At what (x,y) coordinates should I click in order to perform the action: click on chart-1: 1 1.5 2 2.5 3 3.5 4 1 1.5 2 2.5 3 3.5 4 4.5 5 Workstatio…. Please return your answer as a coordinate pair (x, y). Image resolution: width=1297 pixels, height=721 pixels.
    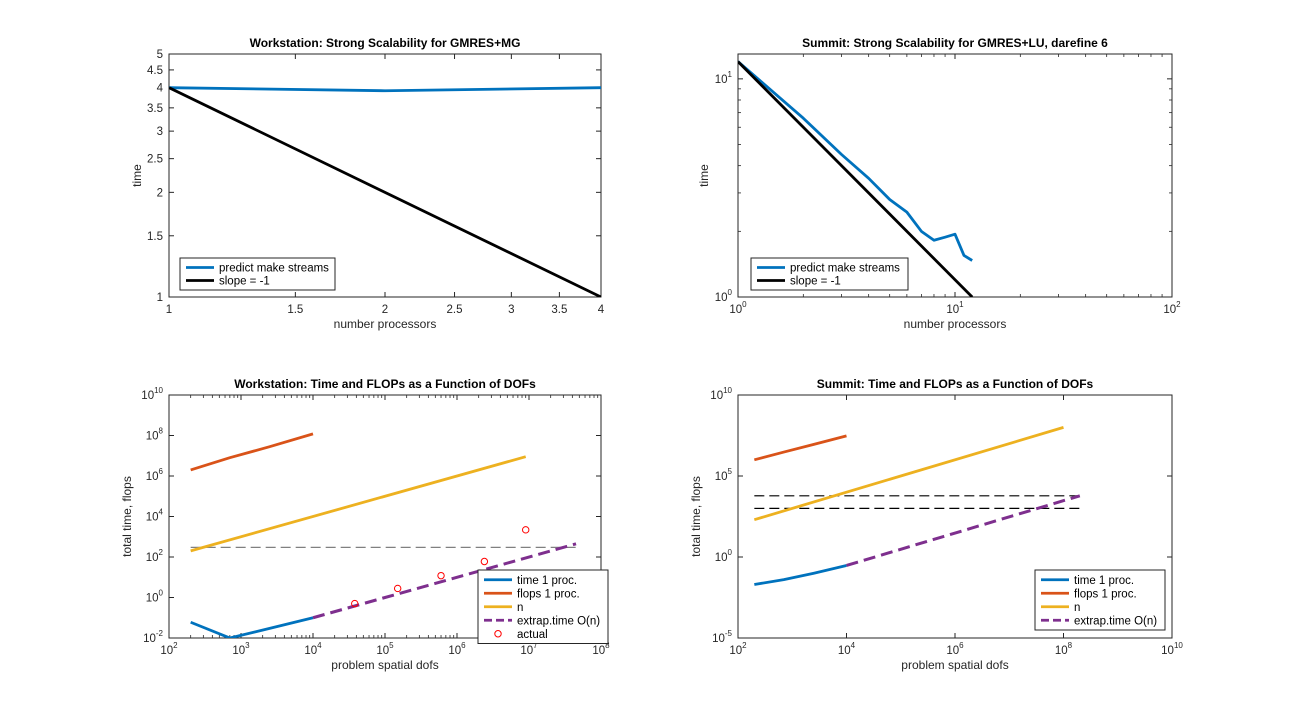
    Looking at the image, I should click on (367, 183).